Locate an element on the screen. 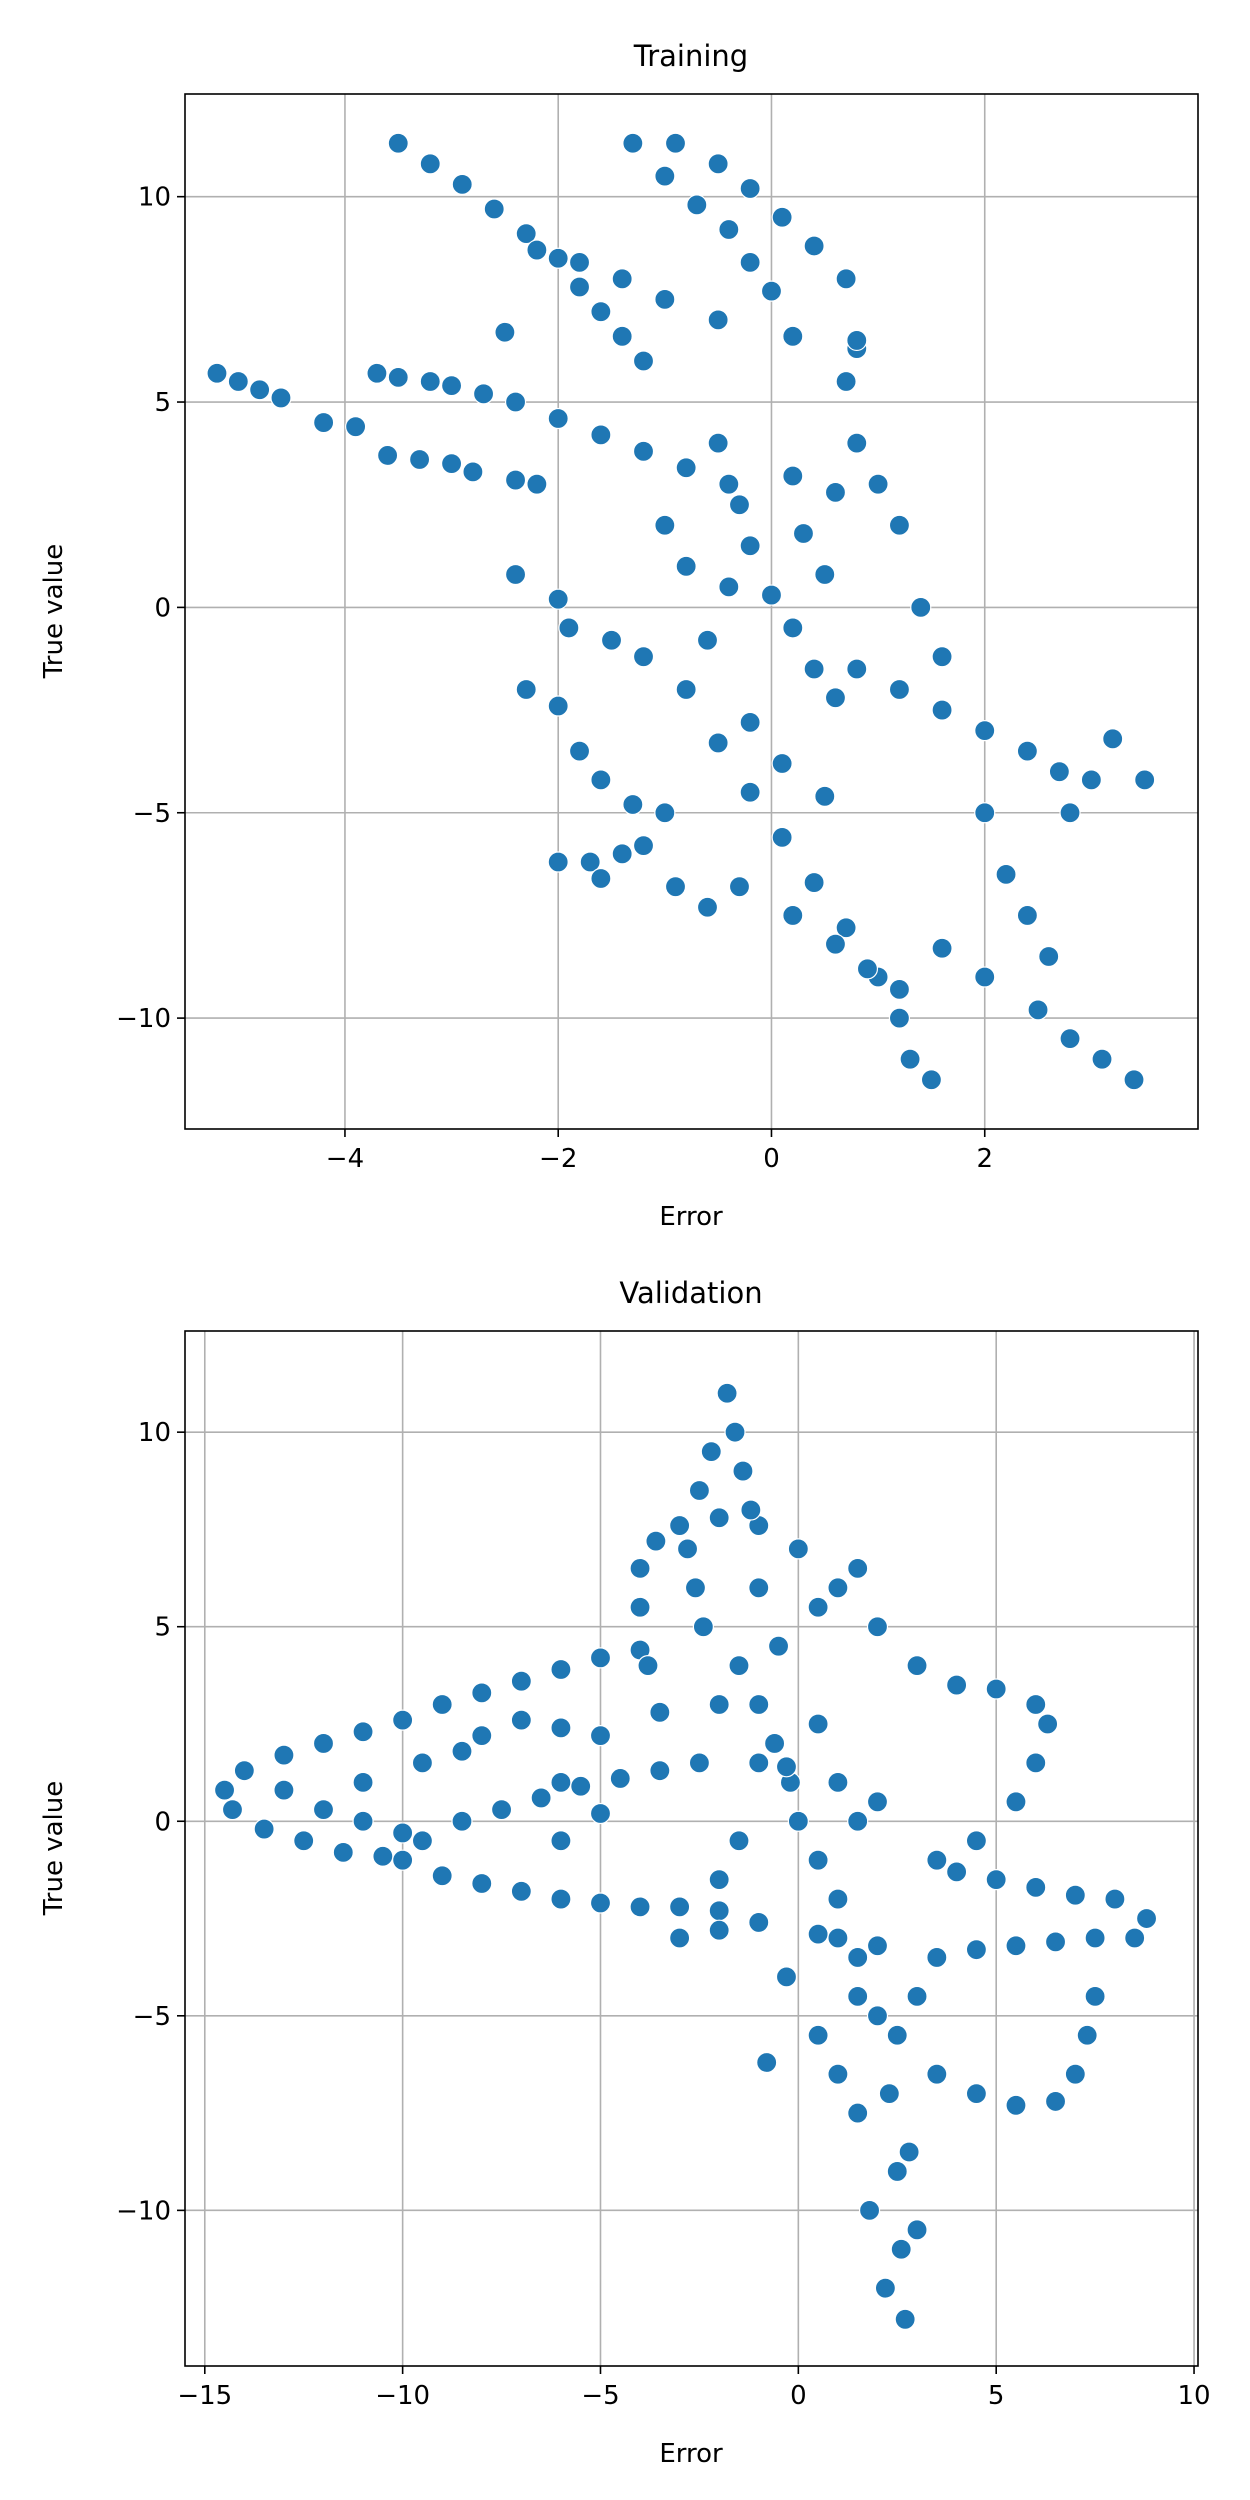  validation-x-tick-label: 10 is located at coordinates (1193, 2396).